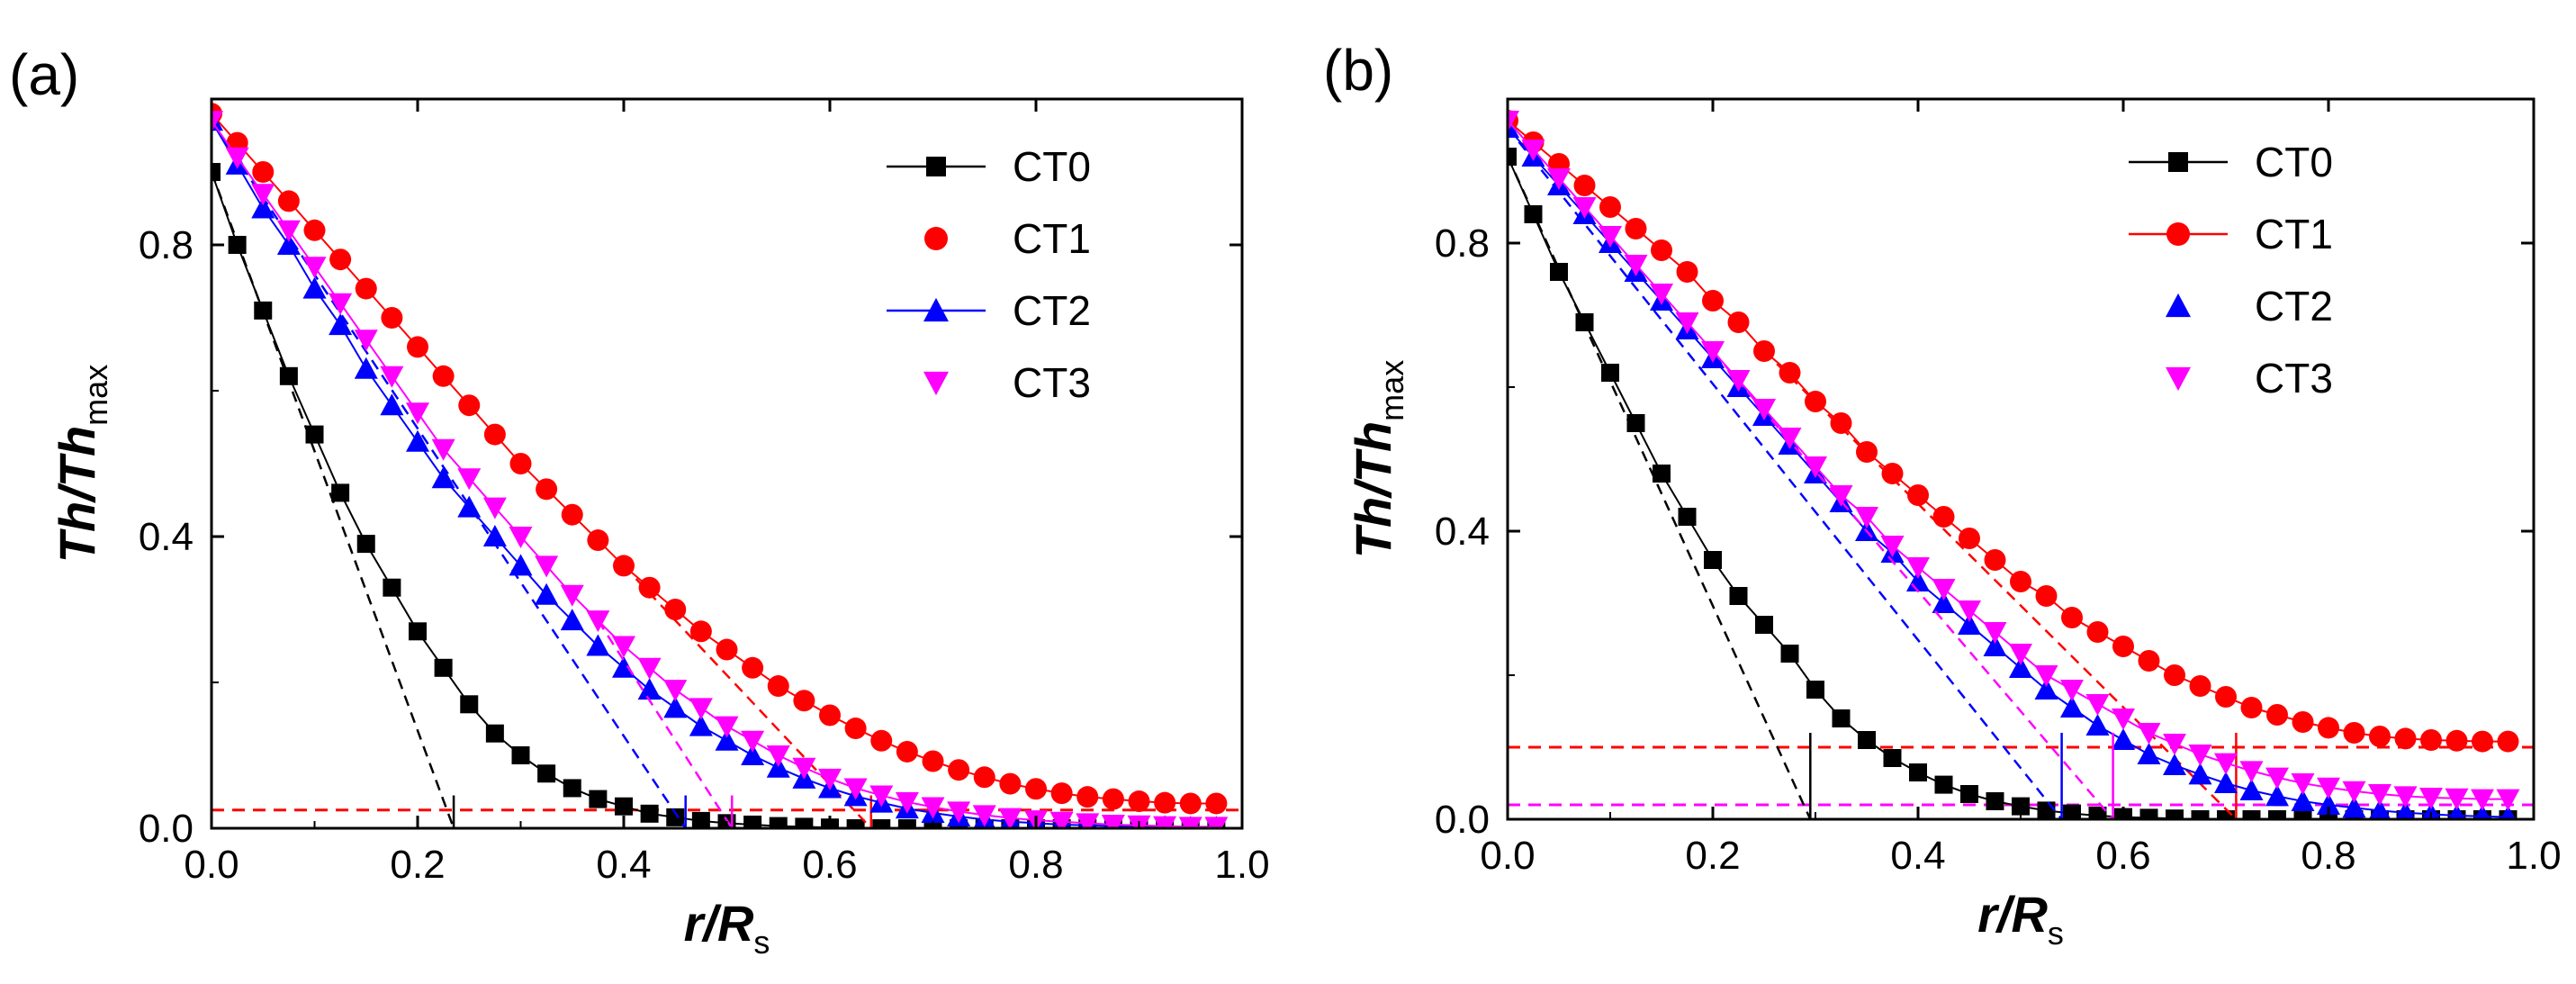  Describe the element at coordinates (829, 865) in the screenshot. I see `x-tick-label: 0.6` at that location.